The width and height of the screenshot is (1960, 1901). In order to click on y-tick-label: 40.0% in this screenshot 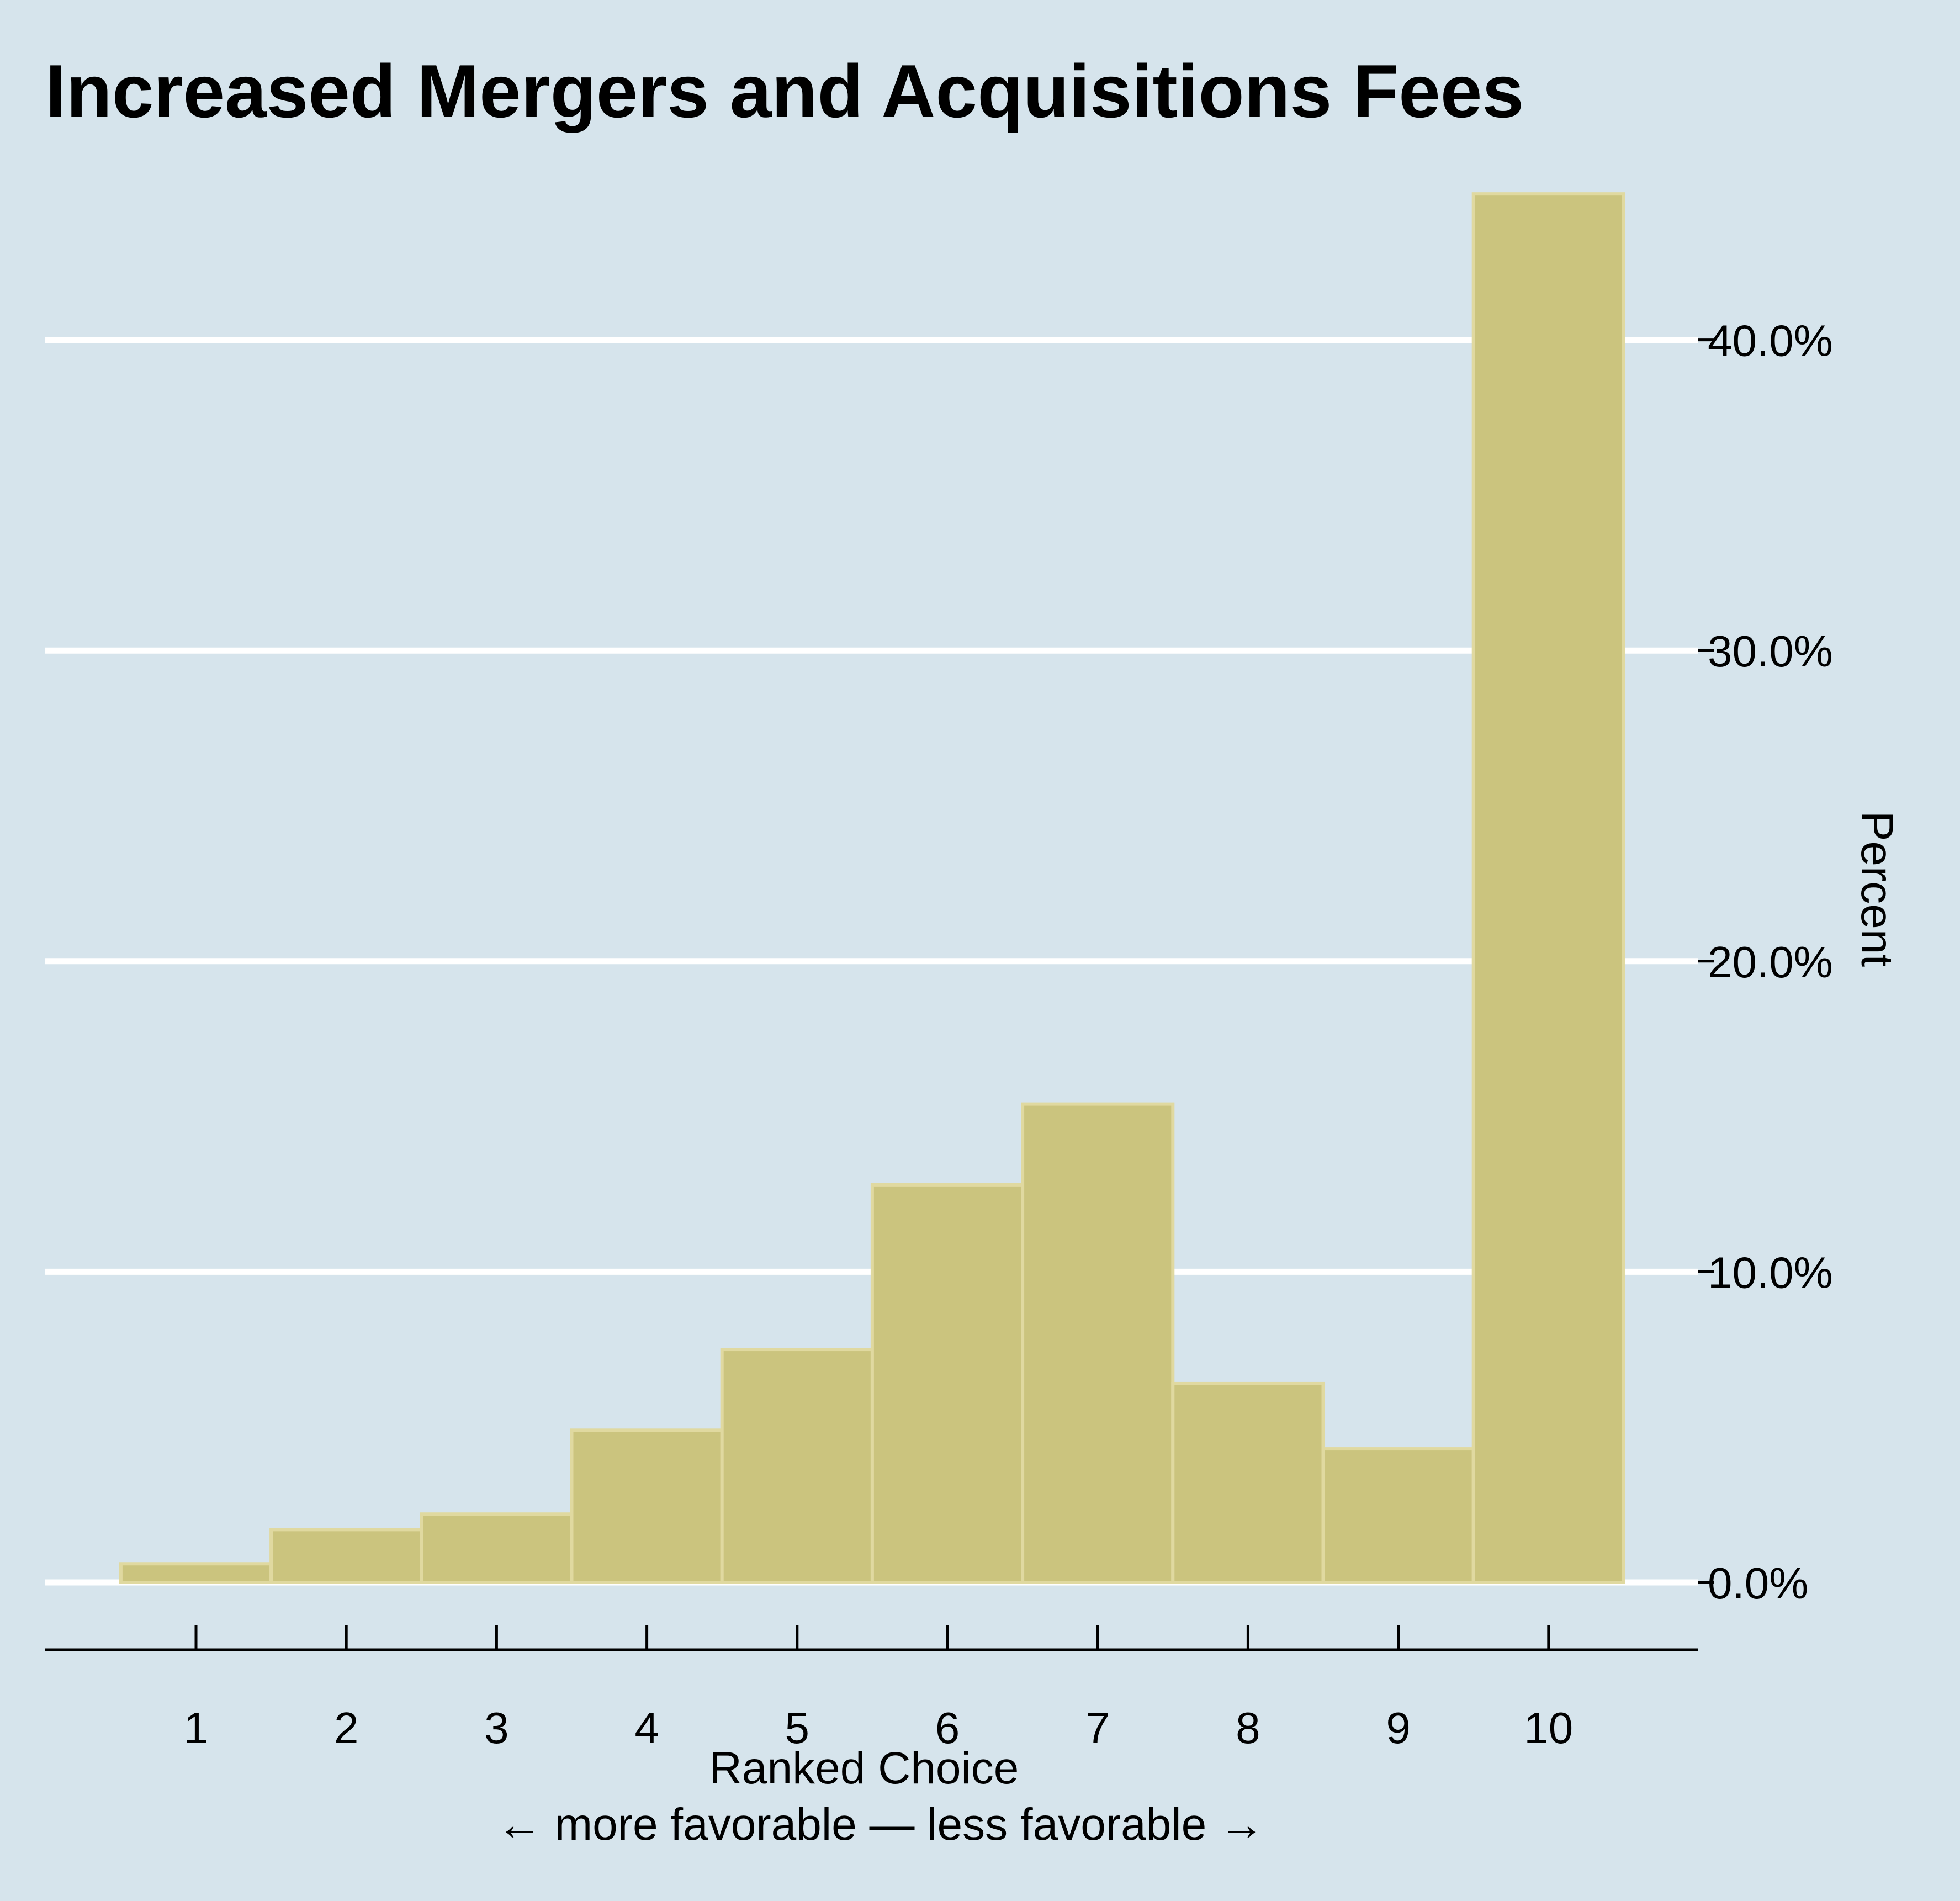, I will do `click(1771, 341)`.